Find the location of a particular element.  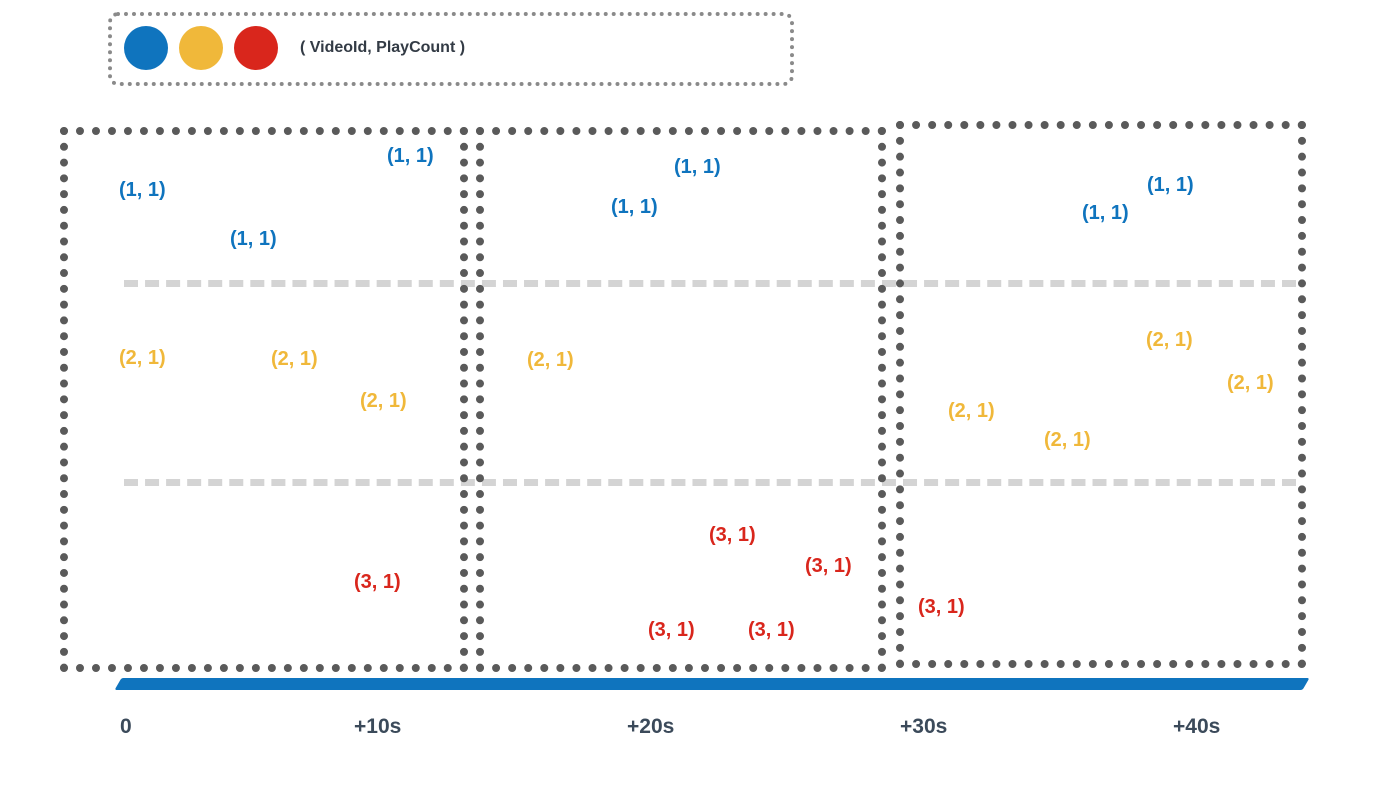

timeline-tick-10s: +10s is located at coordinates (378, 726).